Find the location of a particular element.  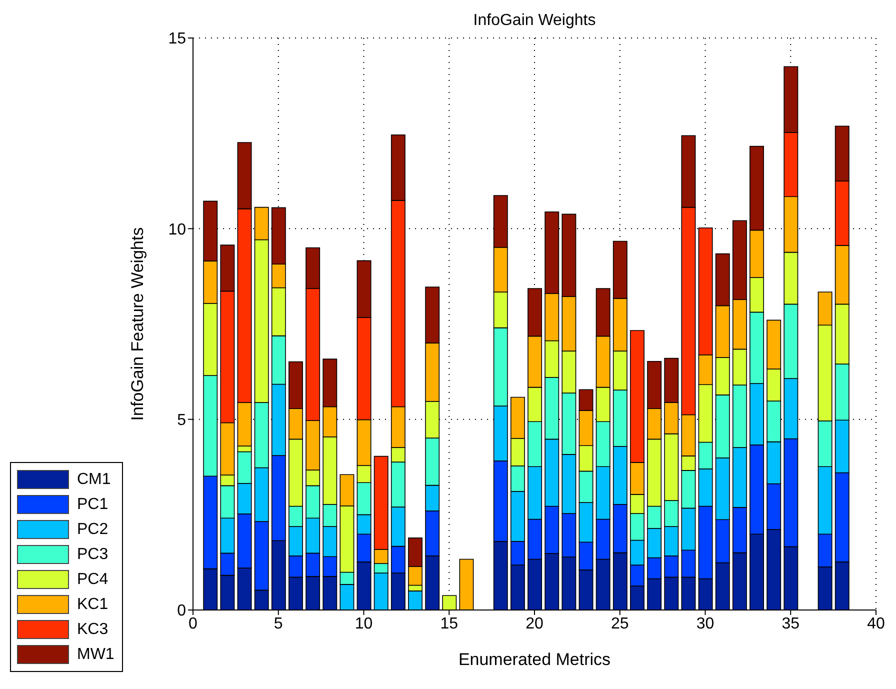

y-tick-label: 10 is located at coordinates (177, 229).